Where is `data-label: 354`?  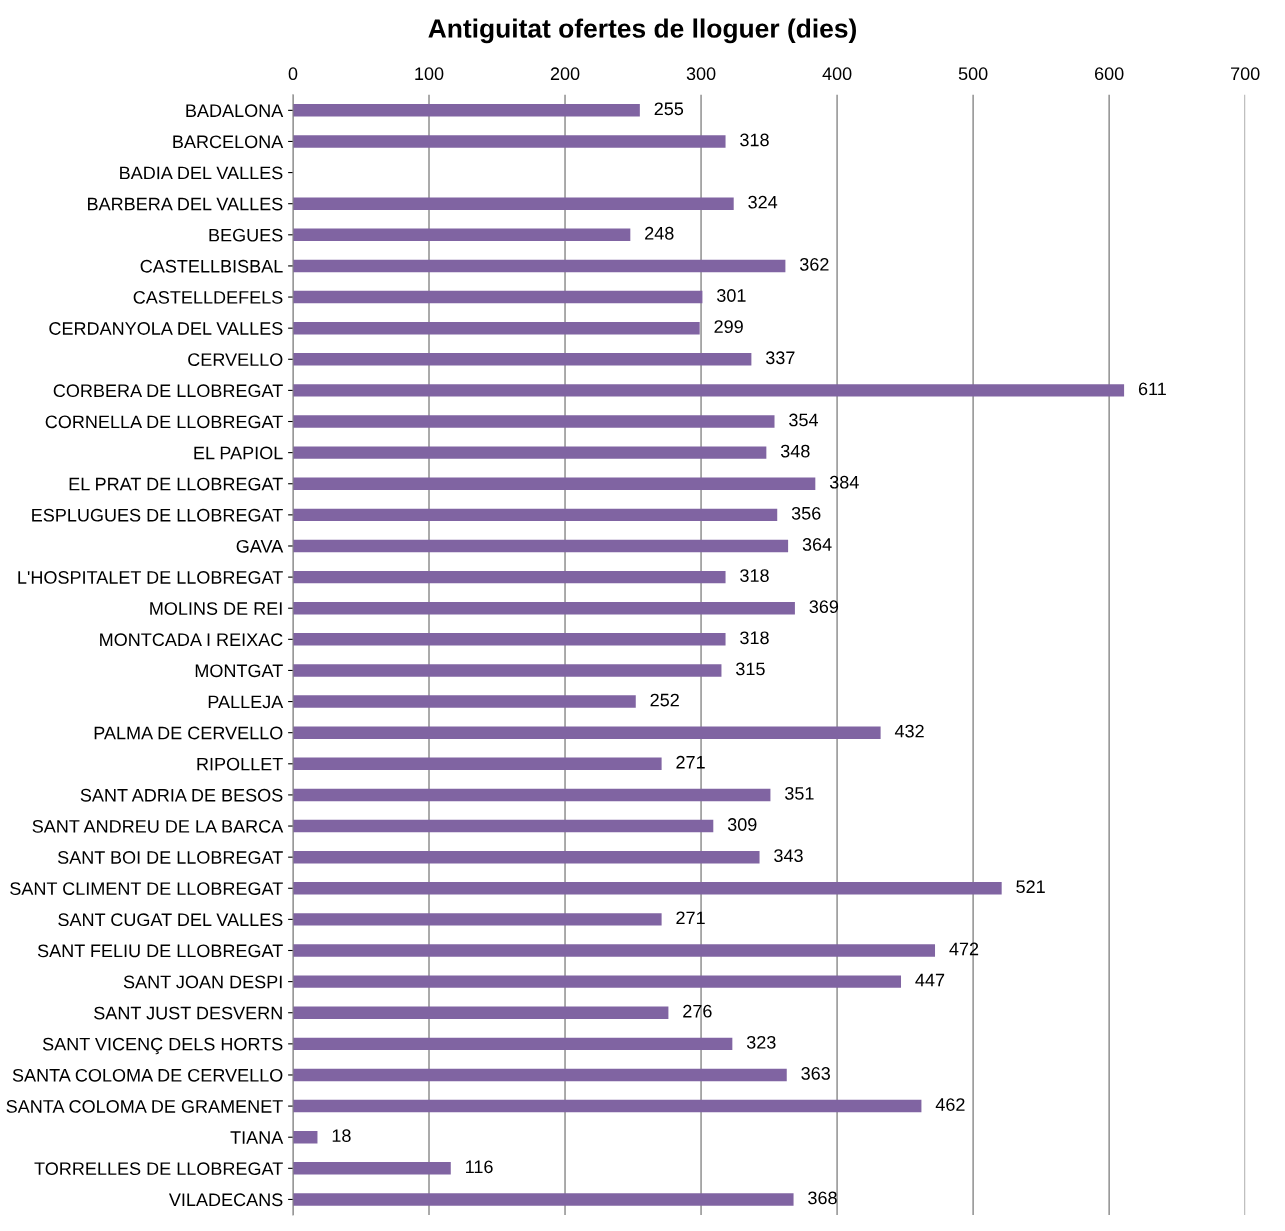 data-label: 354 is located at coordinates (803, 420).